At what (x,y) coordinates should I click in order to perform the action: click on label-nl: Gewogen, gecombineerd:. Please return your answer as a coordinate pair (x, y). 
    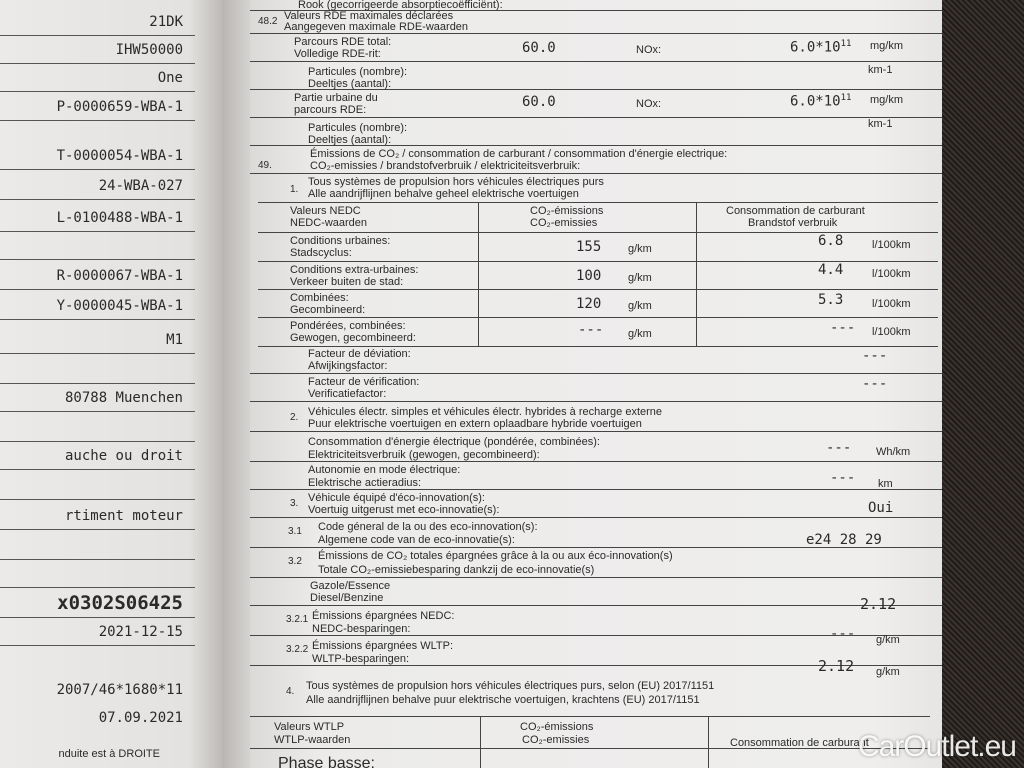
    Looking at the image, I should click on (353, 338).